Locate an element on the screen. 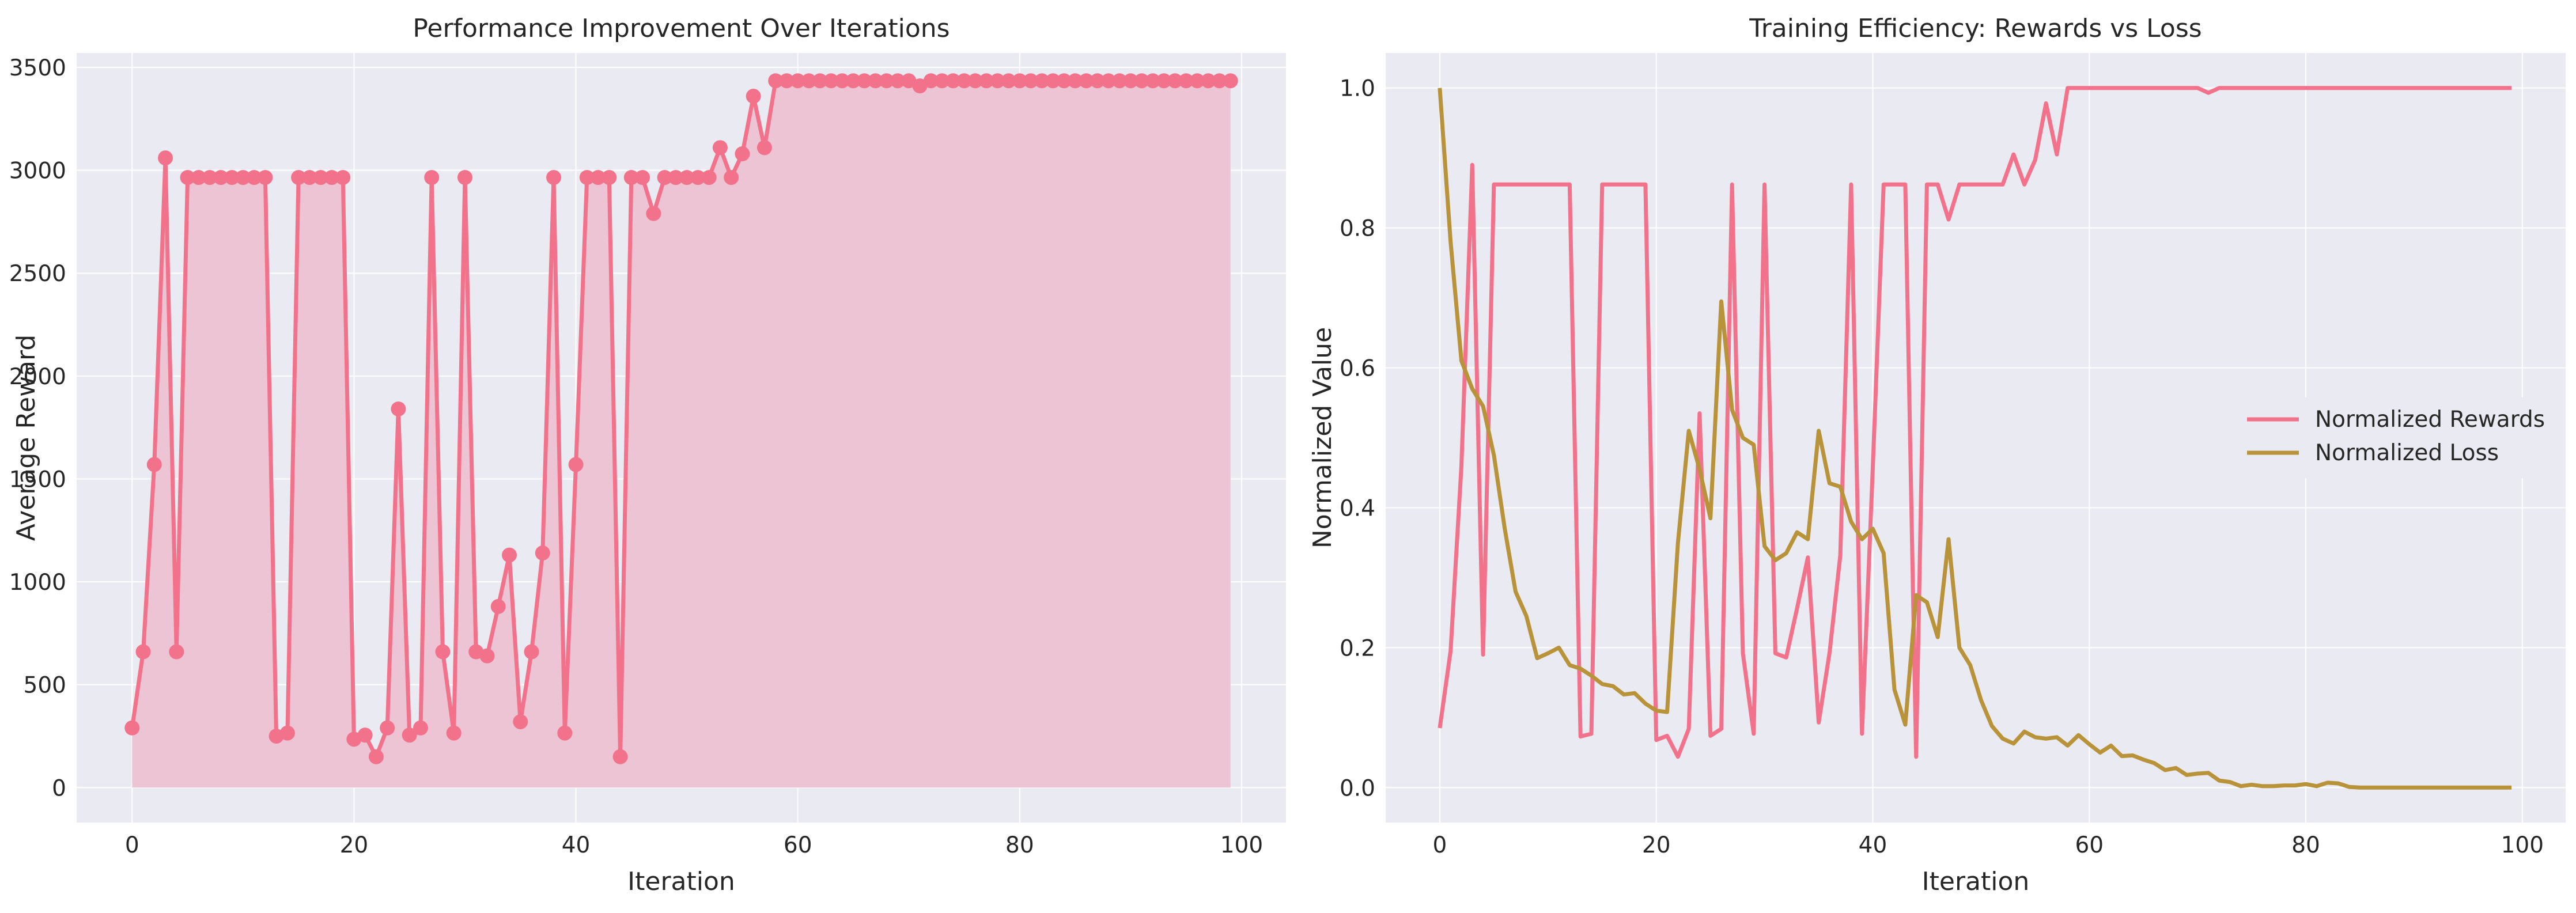 This screenshot has height=913, width=2576. efficiency-y-axis-label: Normalized Value is located at coordinates (1322, 438).